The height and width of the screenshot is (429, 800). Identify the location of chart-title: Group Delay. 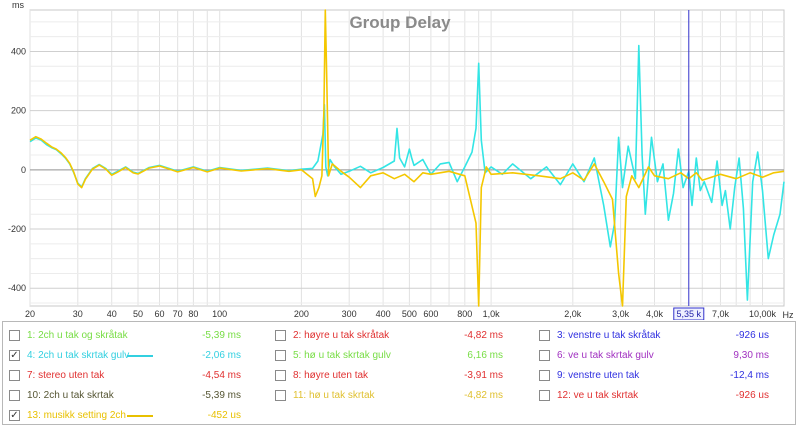
(400, 22).